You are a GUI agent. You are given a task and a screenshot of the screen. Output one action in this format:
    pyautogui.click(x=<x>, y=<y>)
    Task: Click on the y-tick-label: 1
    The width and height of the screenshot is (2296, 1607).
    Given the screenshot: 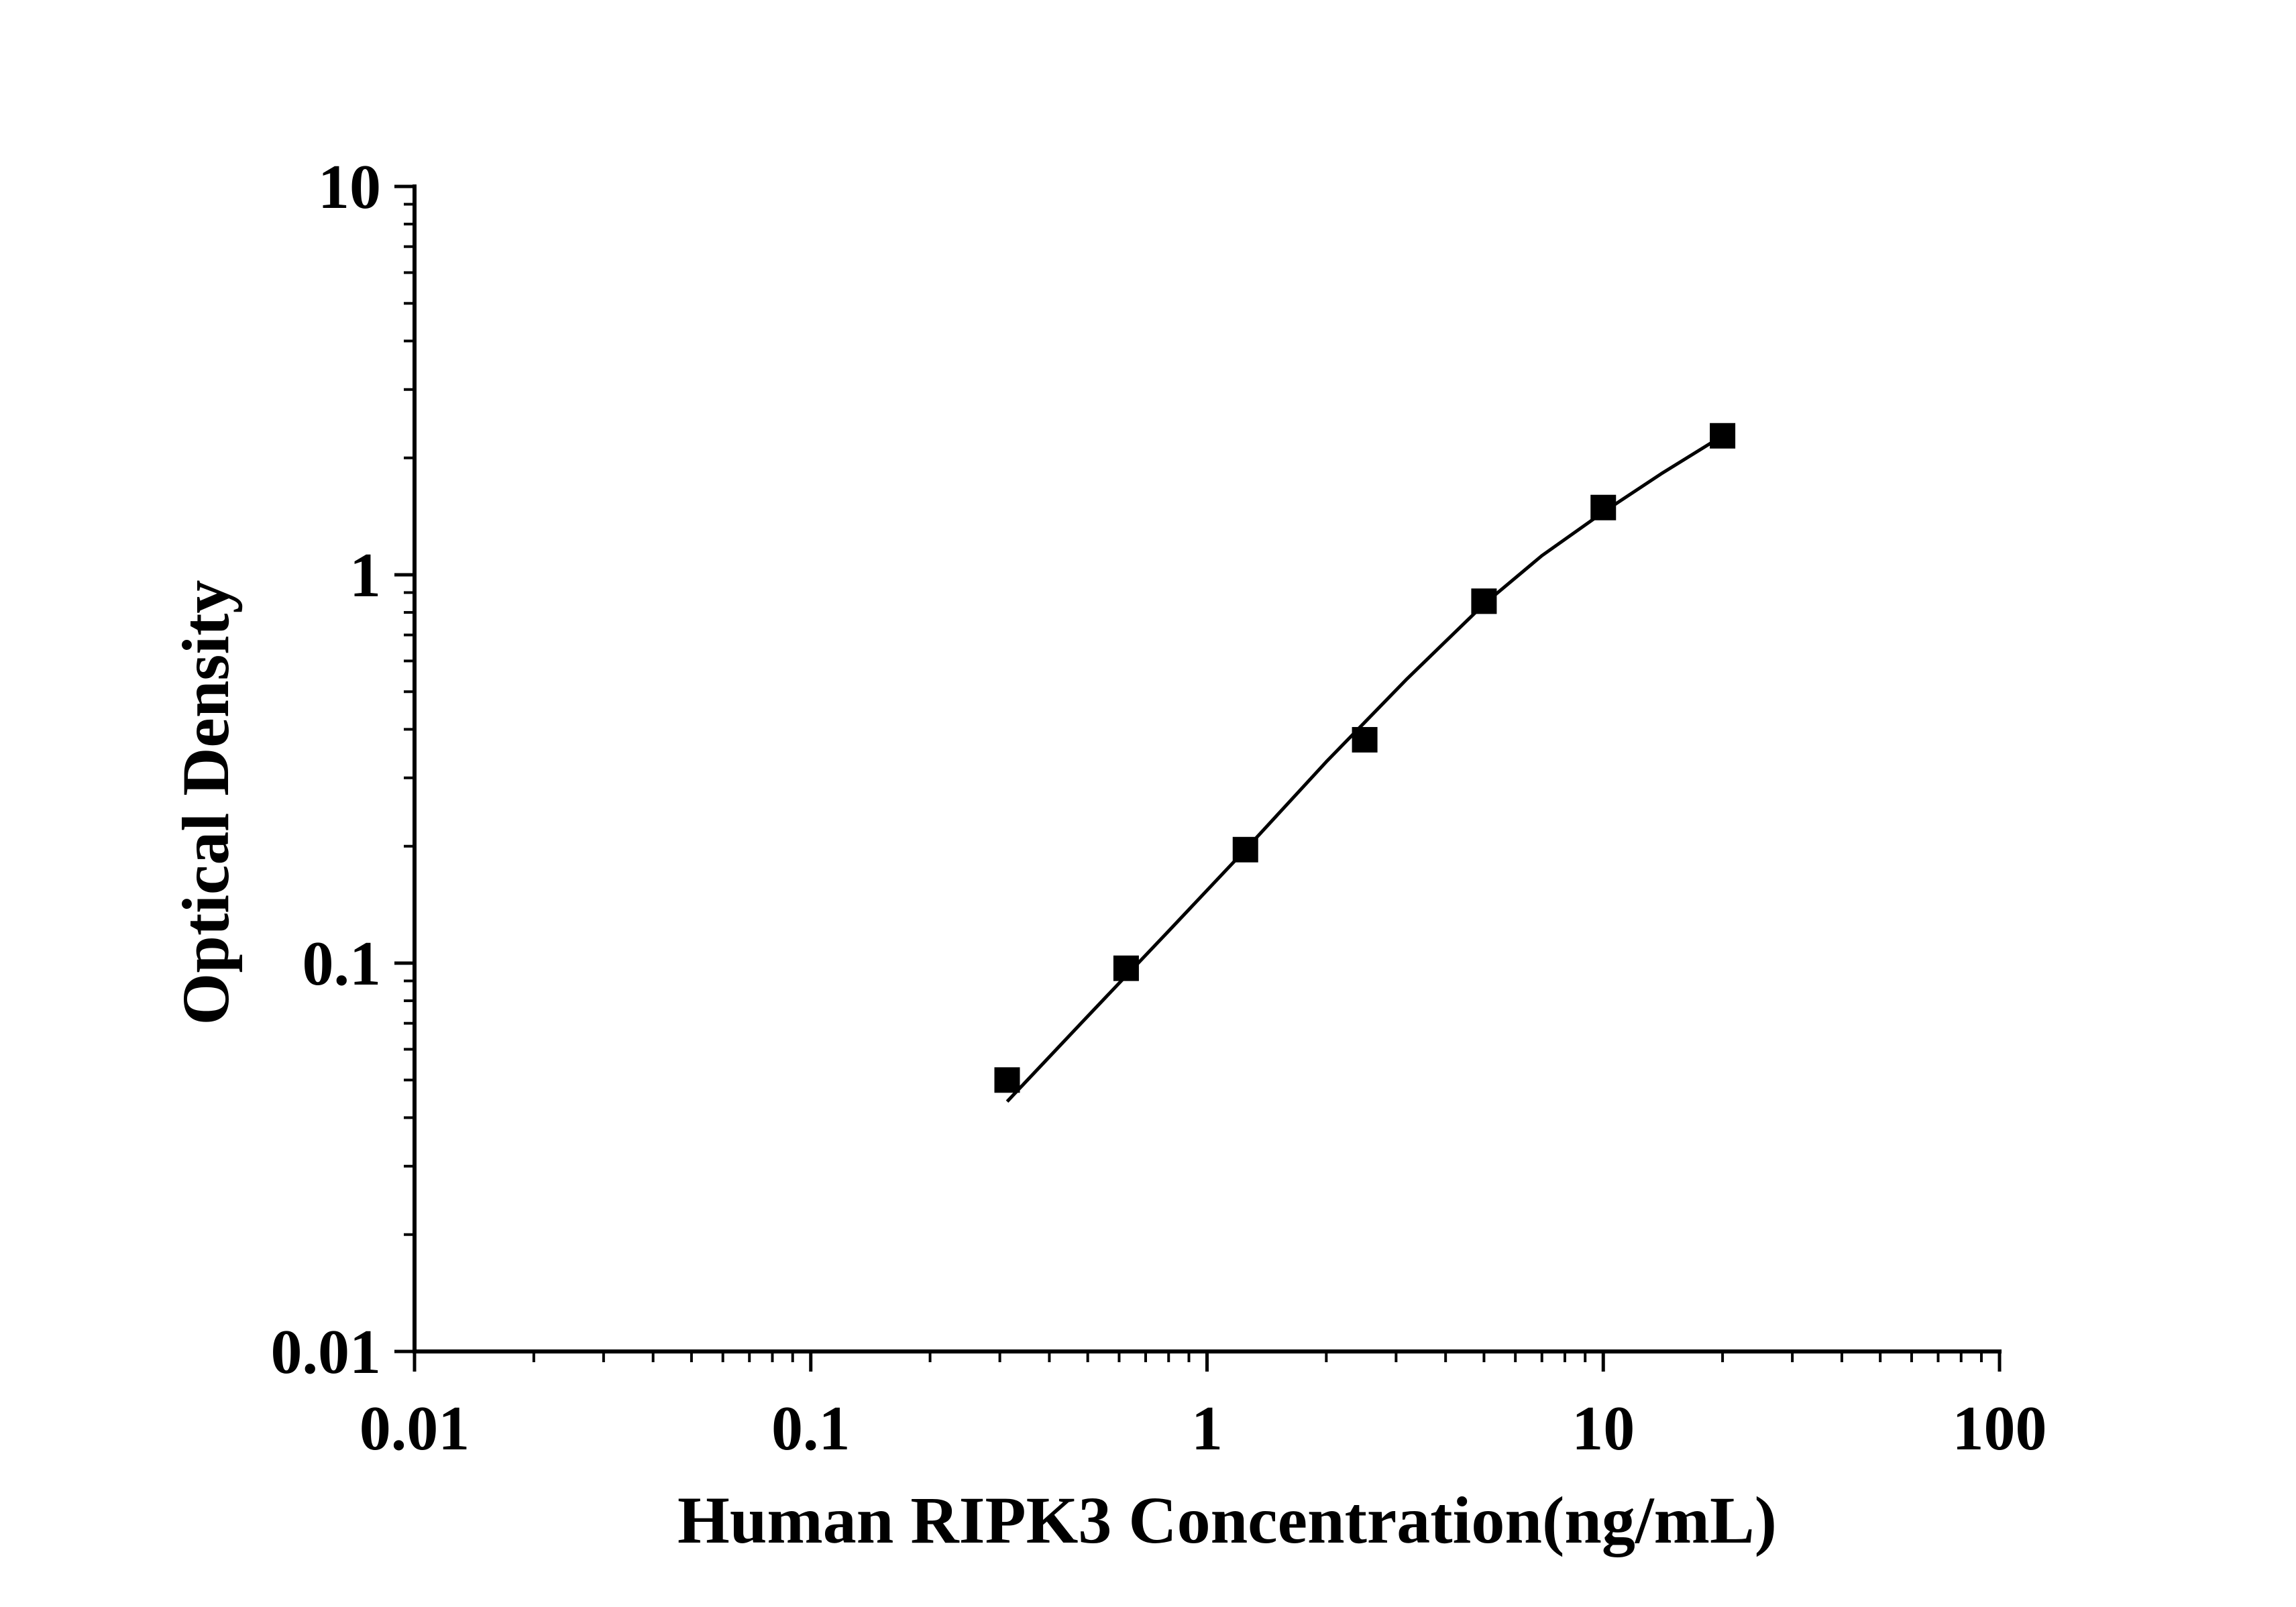 What is the action you would take?
    pyautogui.click(x=365, y=575)
    